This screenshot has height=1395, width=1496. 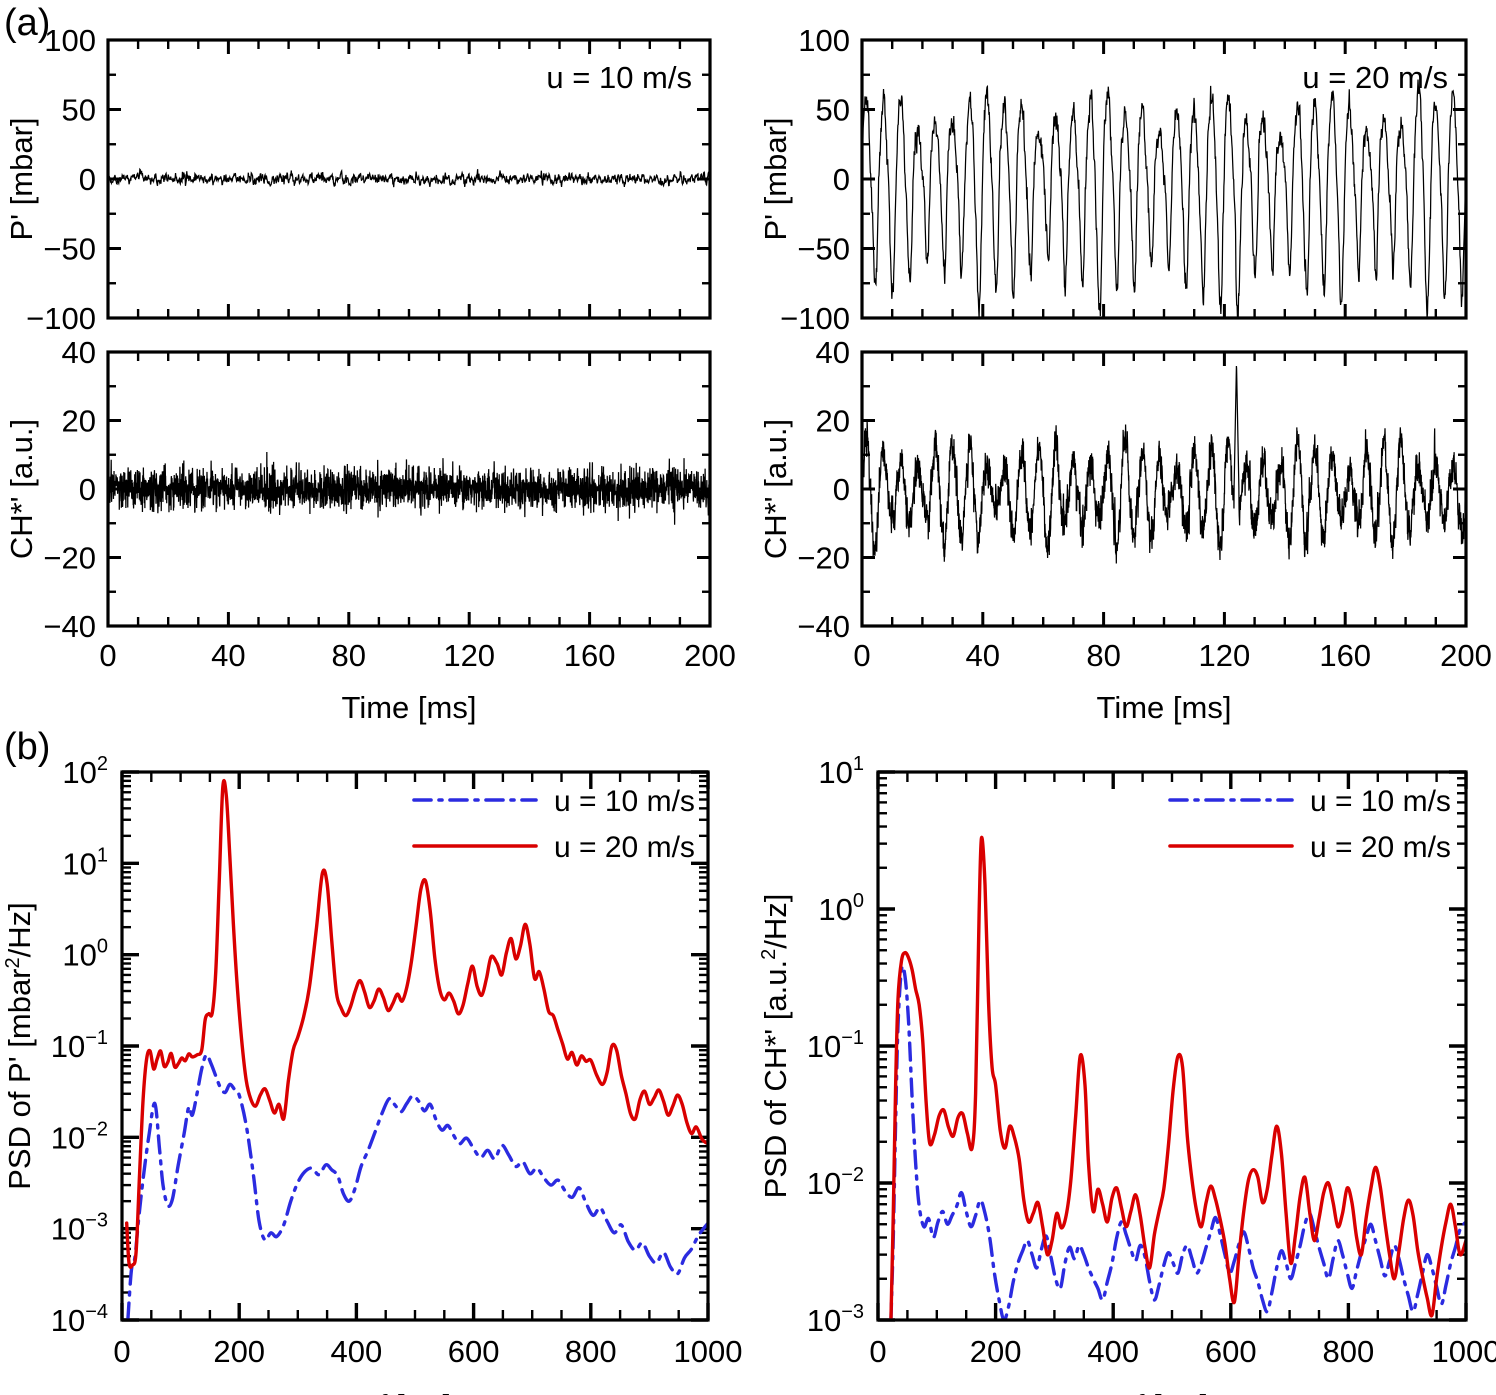 What do you see at coordinates (228, 655) in the screenshot?
I see `x-tick-label: 40` at bounding box center [228, 655].